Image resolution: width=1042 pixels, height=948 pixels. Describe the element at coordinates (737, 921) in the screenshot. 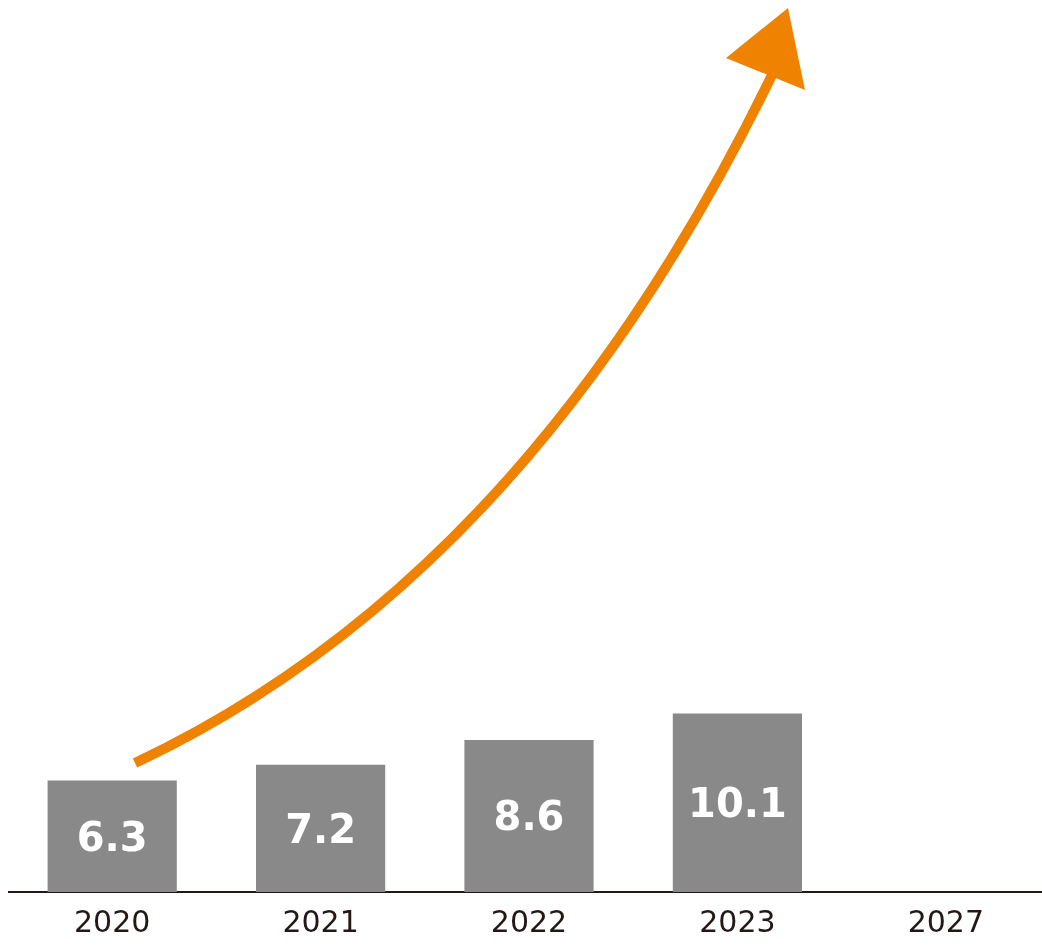

I see `x-tick-label: 2023` at that location.